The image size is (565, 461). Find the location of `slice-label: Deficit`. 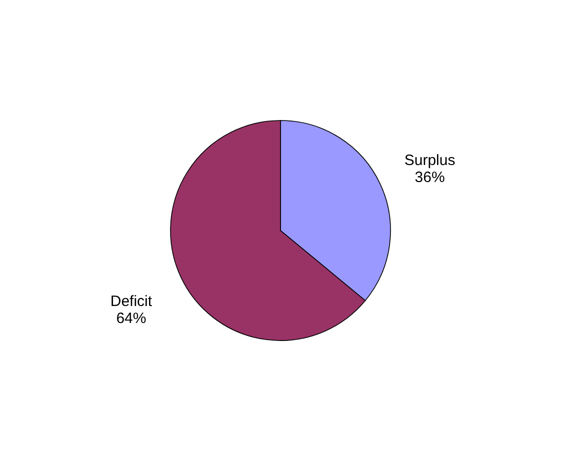

slice-label: Deficit is located at coordinates (131, 301).